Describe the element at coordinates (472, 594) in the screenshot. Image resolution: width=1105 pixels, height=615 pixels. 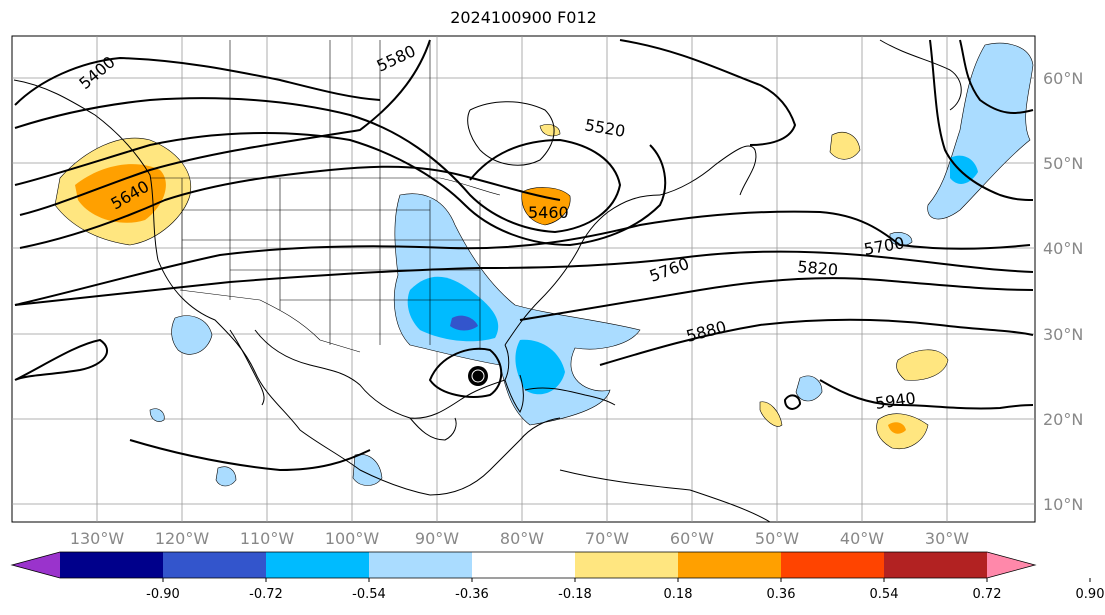
I see `colorbar-tick-label: -0.36` at that location.